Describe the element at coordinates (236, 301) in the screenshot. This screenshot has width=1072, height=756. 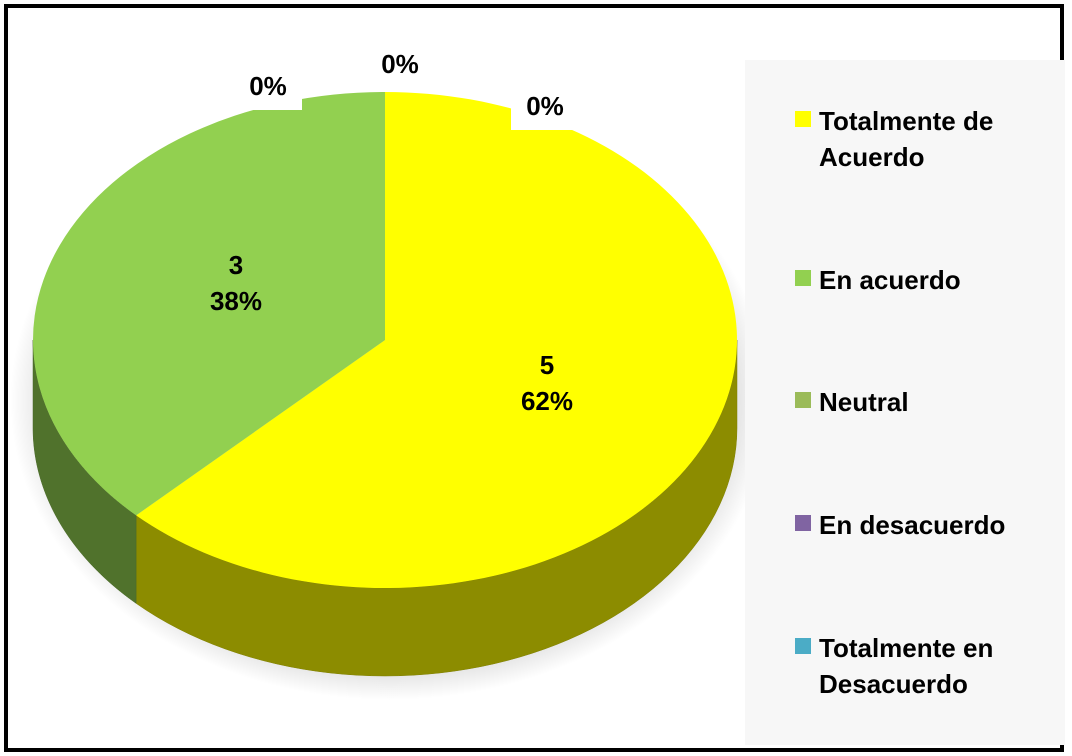
I see `label-percent: 38%` at that location.